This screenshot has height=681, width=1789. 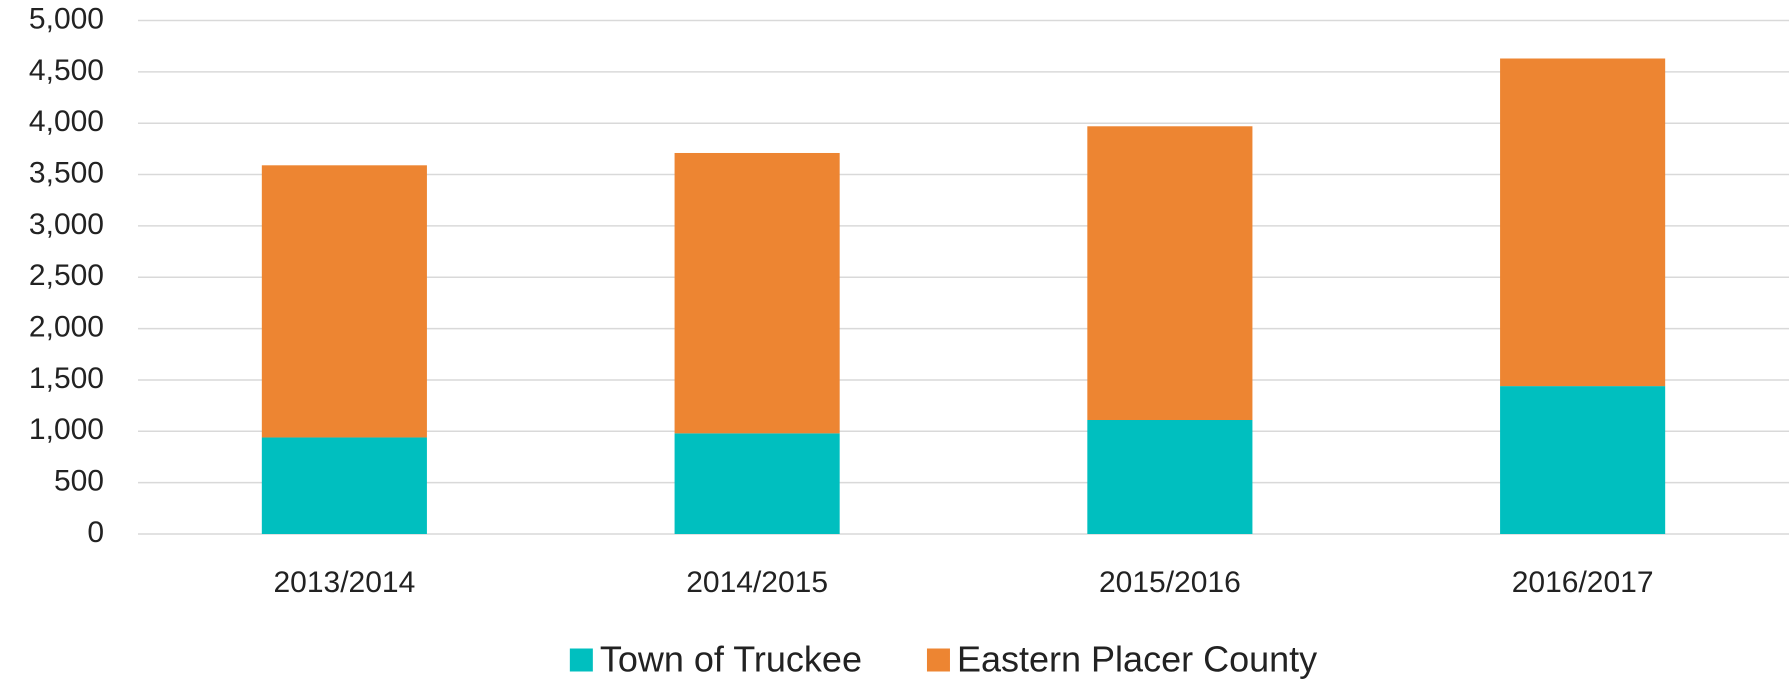 What do you see at coordinates (79, 481) in the screenshot?
I see `y-tick-label: 500` at bounding box center [79, 481].